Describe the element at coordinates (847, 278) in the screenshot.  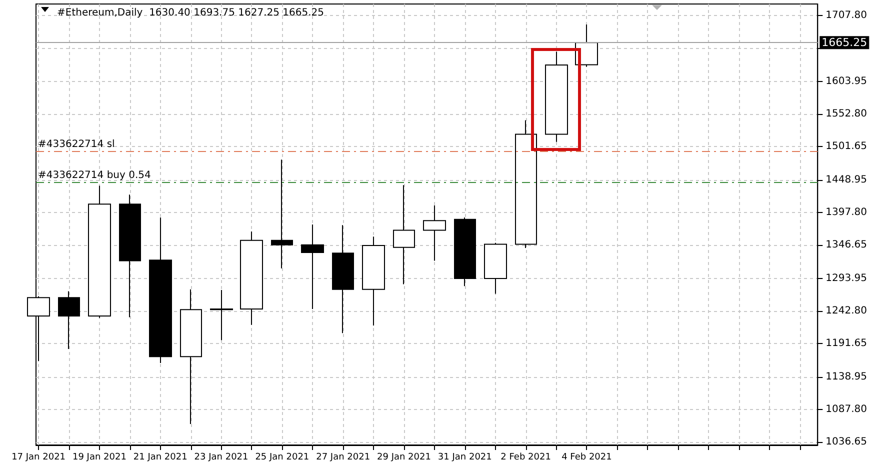
I see `y-tick-label: 1293.95` at that location.